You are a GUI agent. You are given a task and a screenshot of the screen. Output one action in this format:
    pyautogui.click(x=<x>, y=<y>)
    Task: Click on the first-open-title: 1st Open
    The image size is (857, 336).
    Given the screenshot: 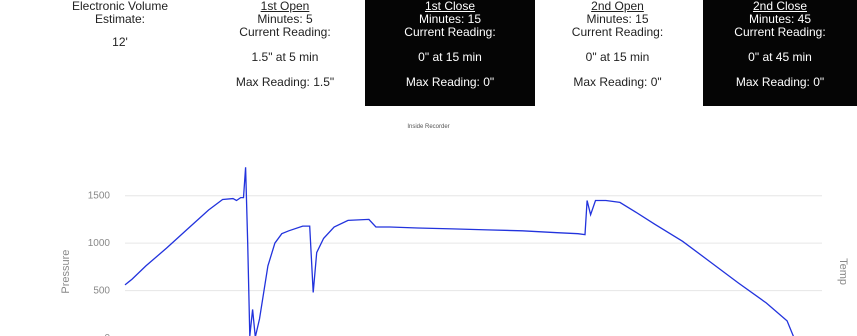 What is the action you would take?
    pyautogui.click(x=285, y=6)
    